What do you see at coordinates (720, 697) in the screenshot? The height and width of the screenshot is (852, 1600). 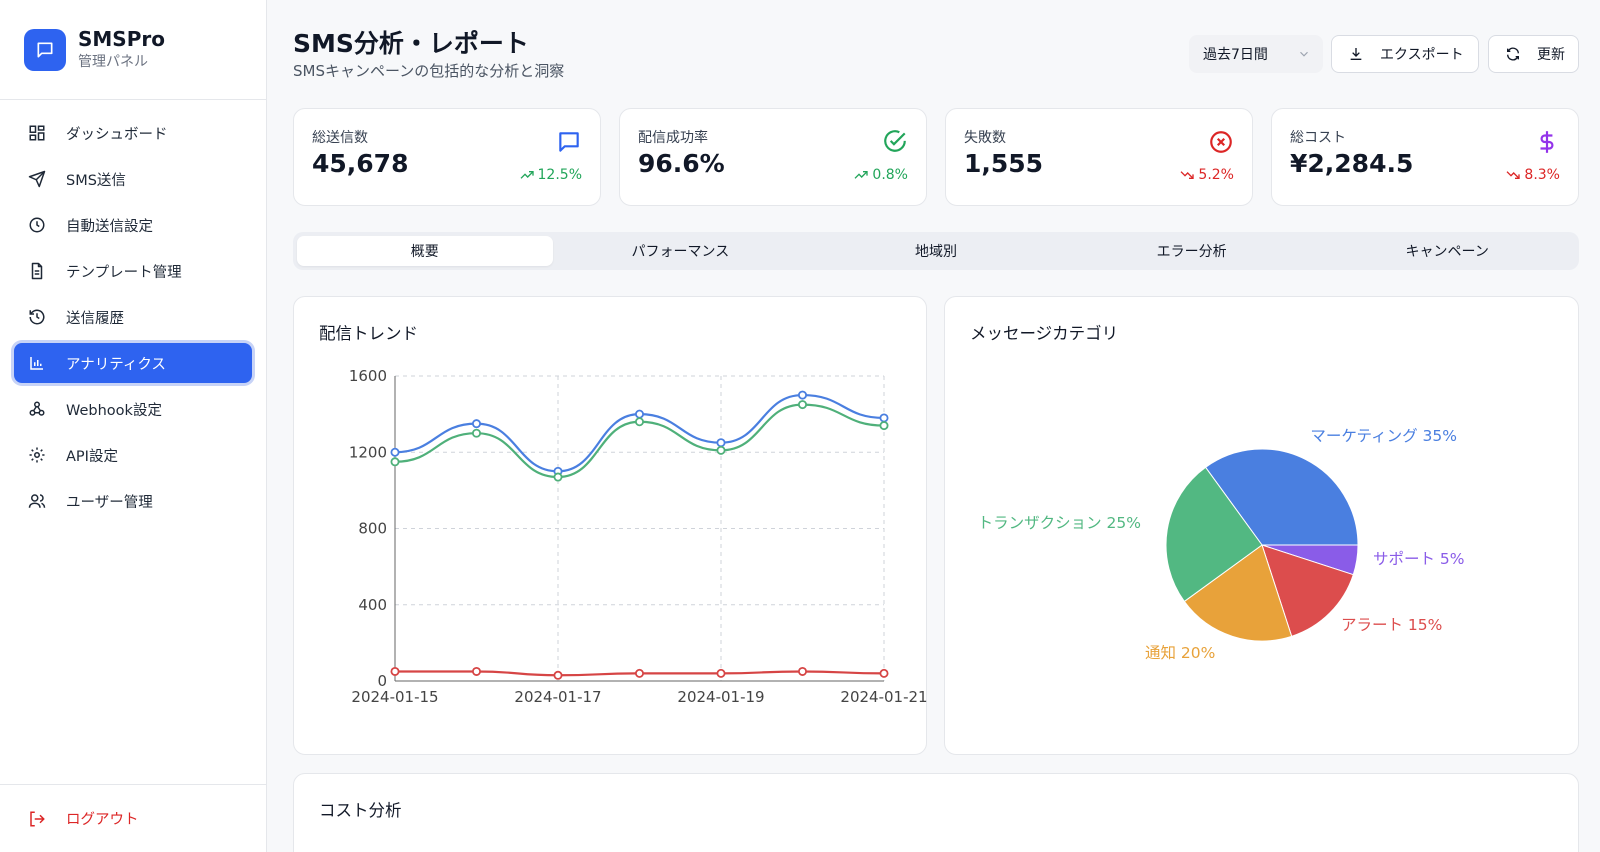 I see `x-tick-label: 2024-01-19` at bounding box center [720, 697].